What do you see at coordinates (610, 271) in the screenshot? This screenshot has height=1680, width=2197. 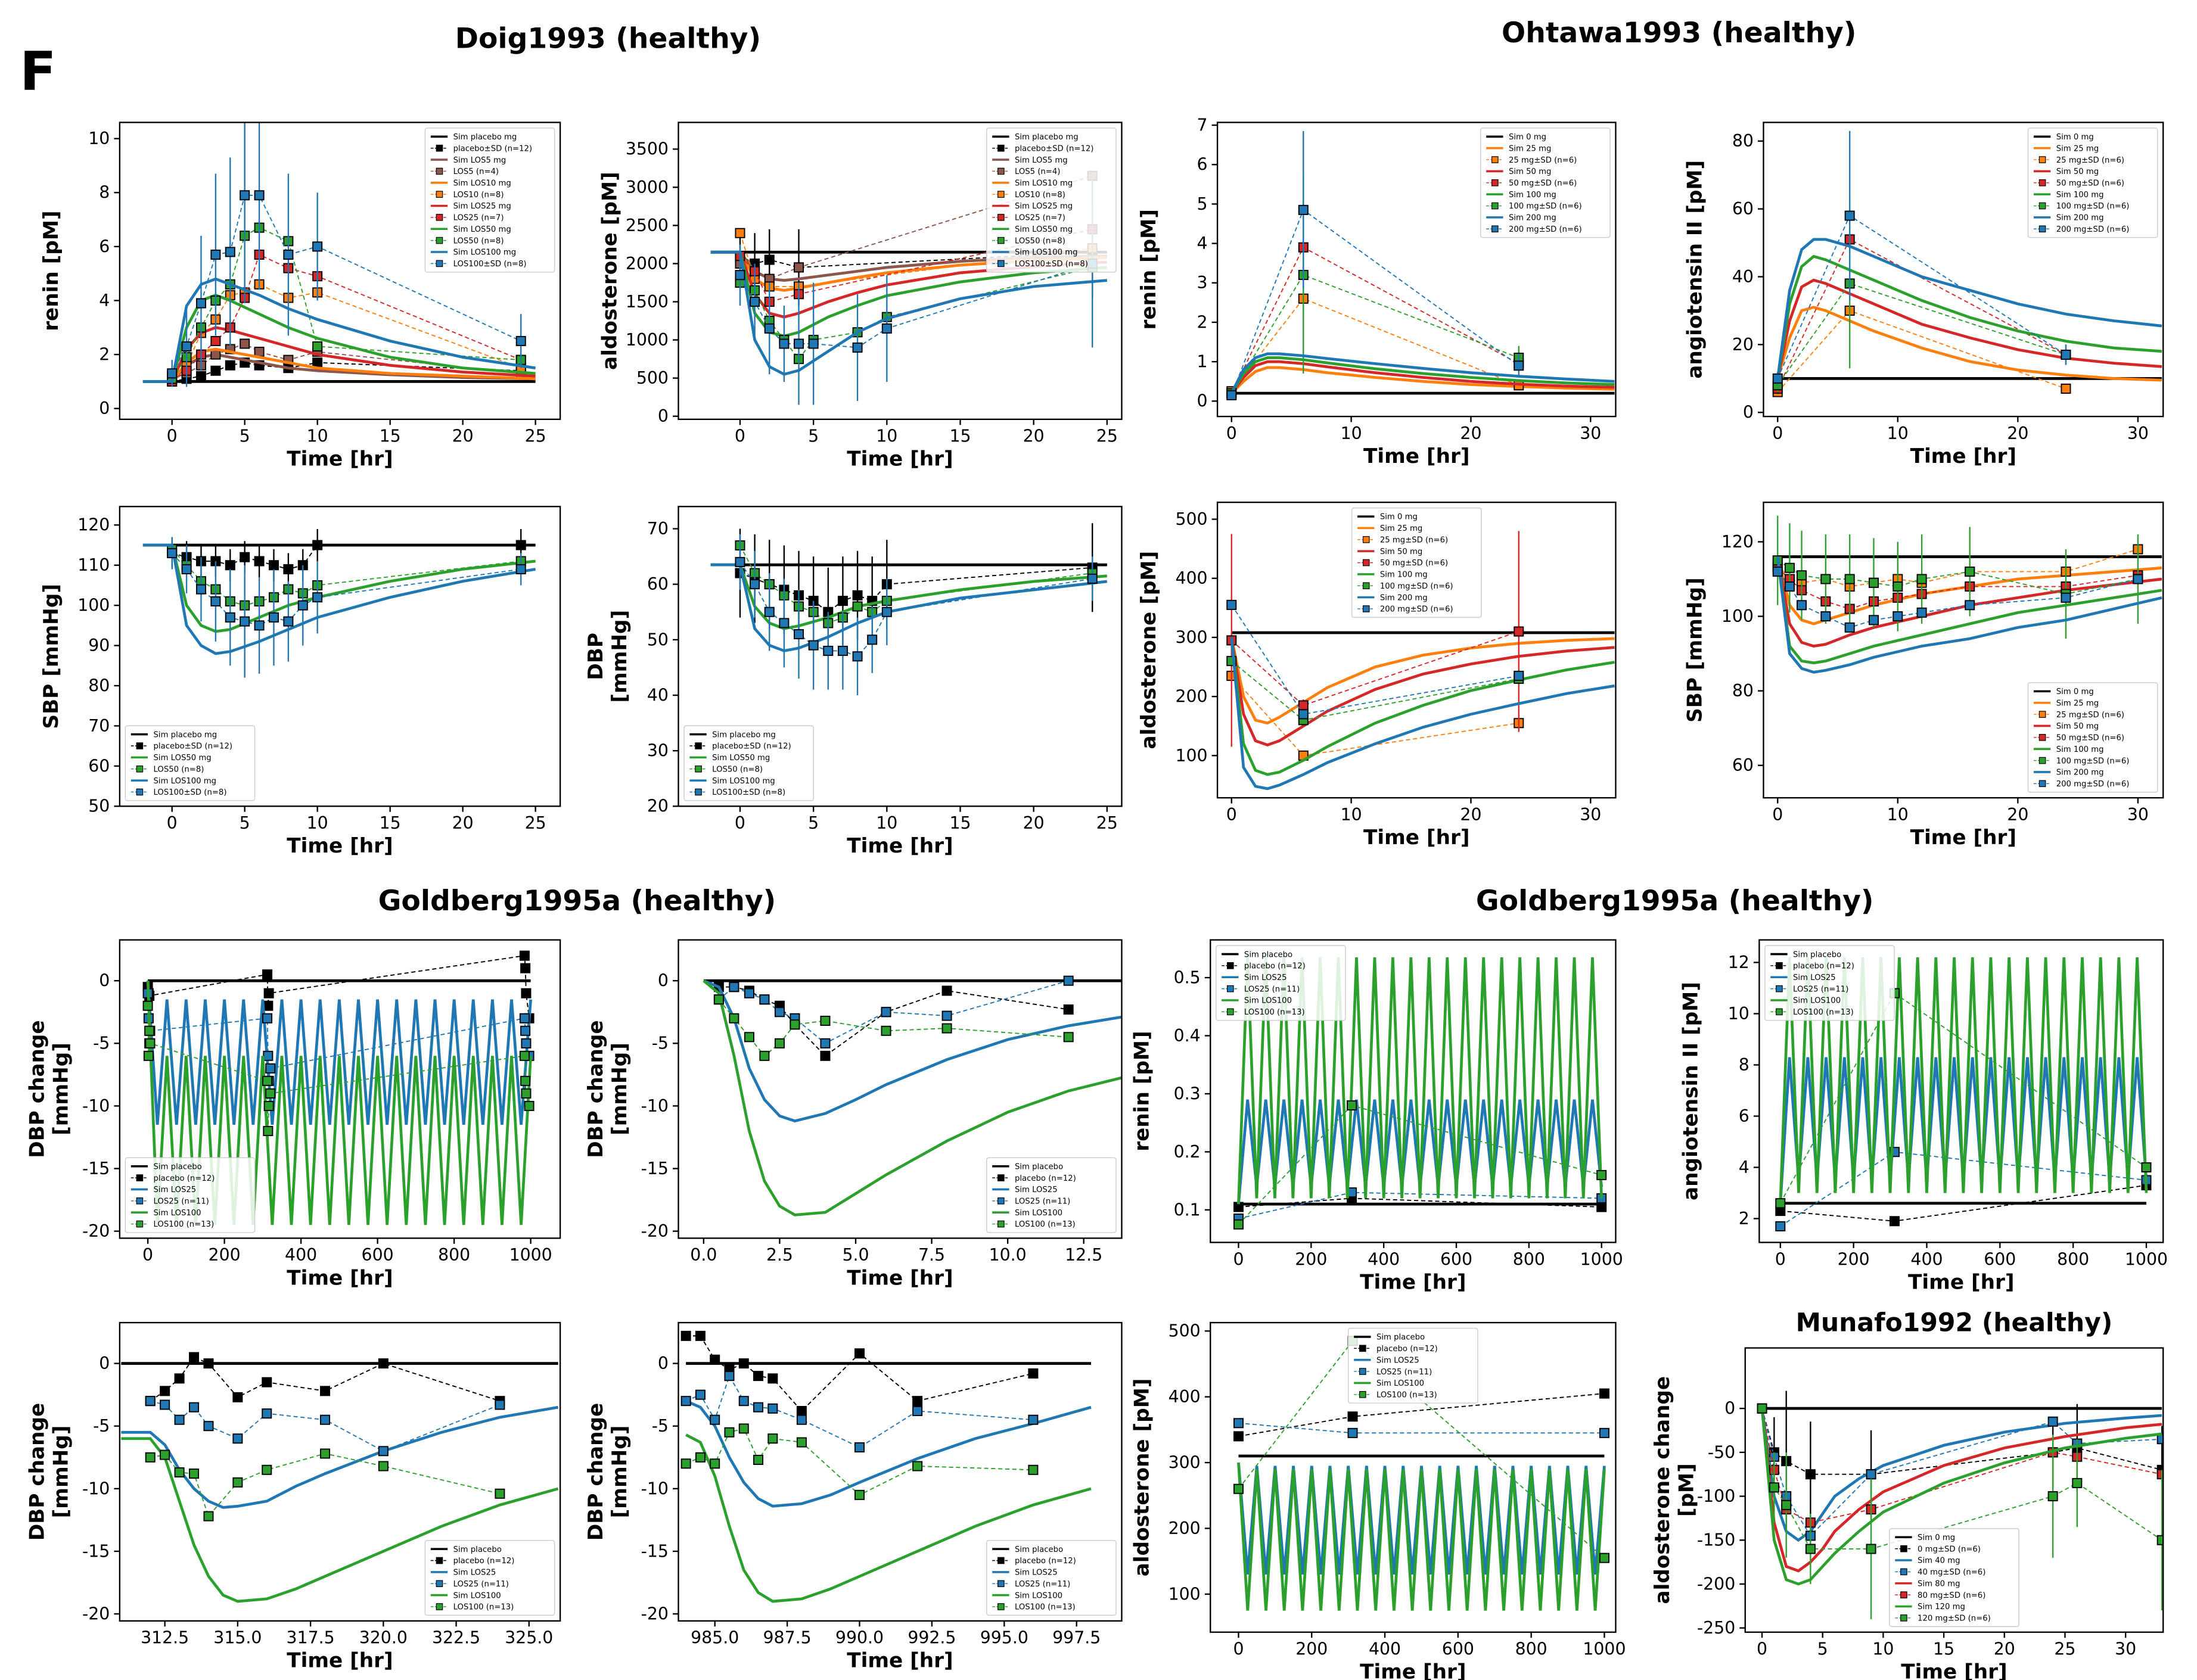 I see `y-axis-label: aldosterone [pM]` at bounding box center [610, 271].